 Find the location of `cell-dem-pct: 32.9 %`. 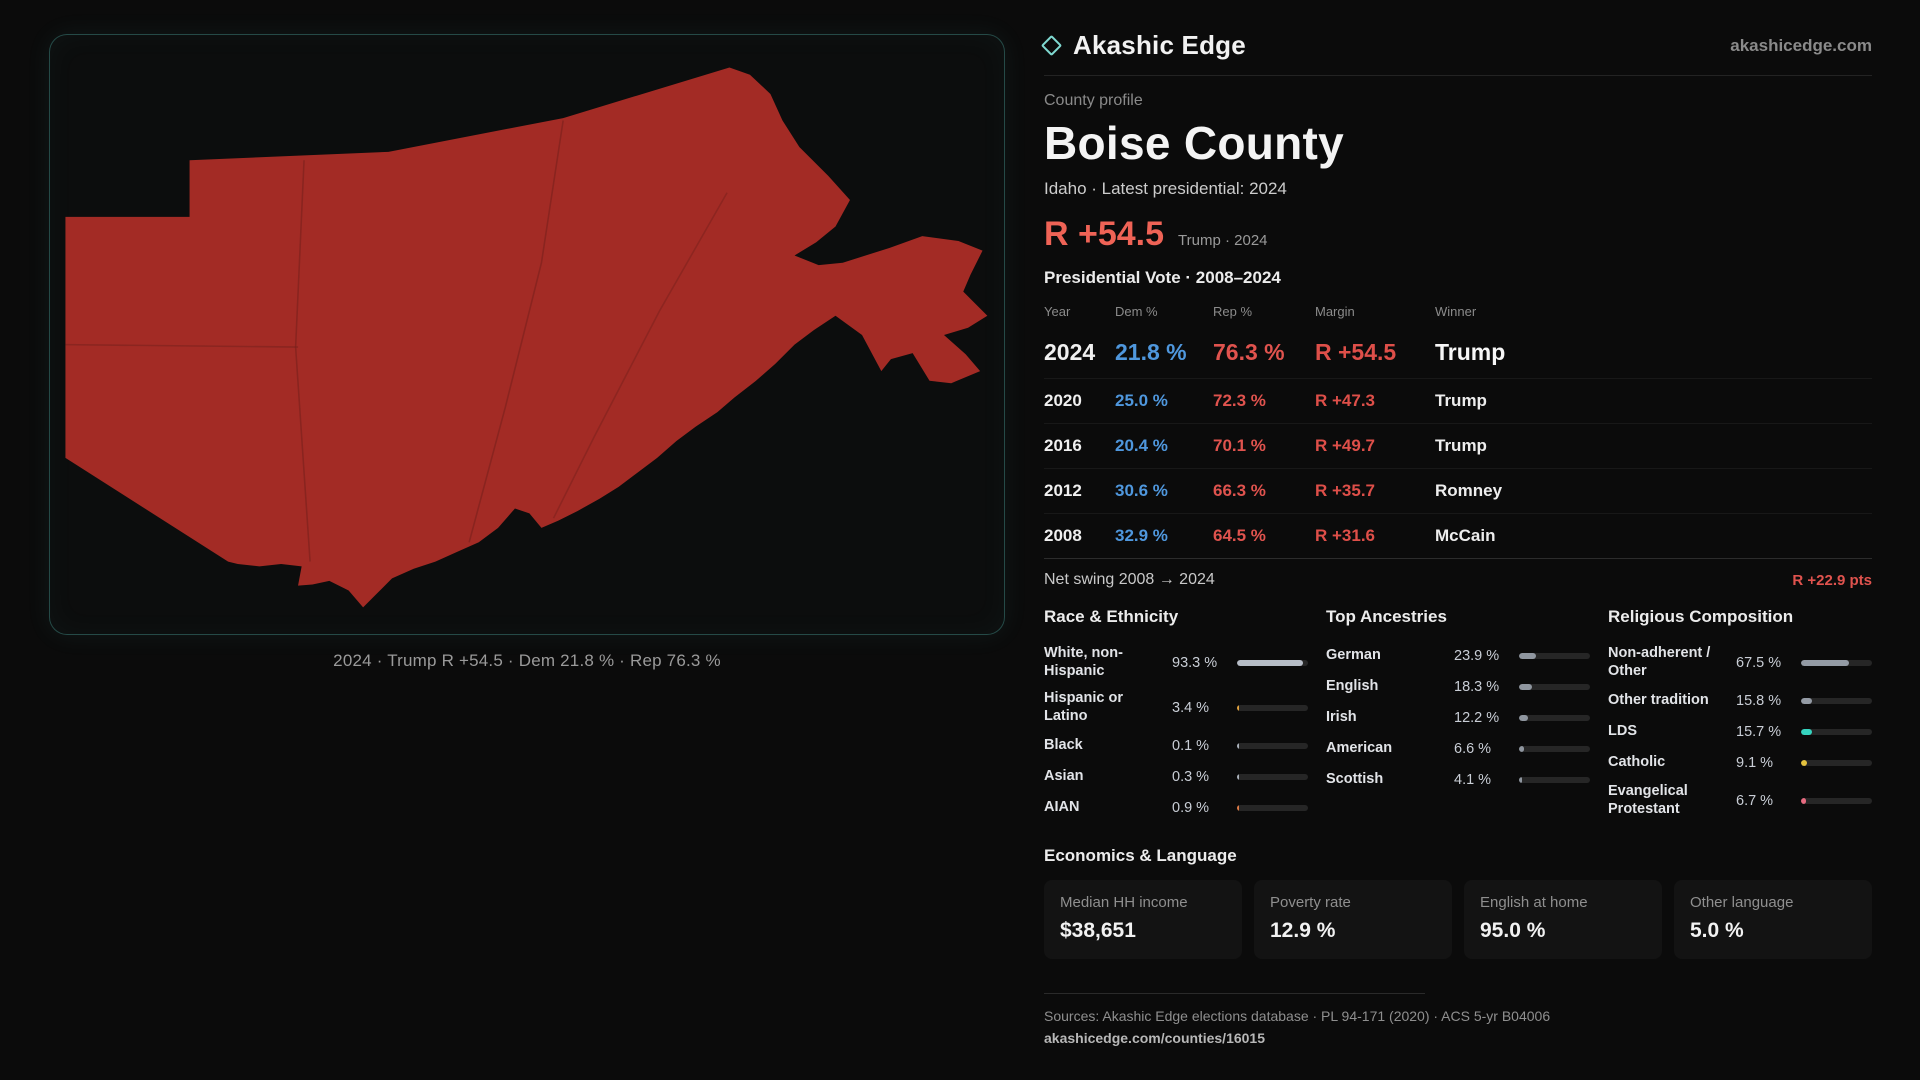

cell-dem-pct: 32.9 % is located at coordinates (1141, 535).